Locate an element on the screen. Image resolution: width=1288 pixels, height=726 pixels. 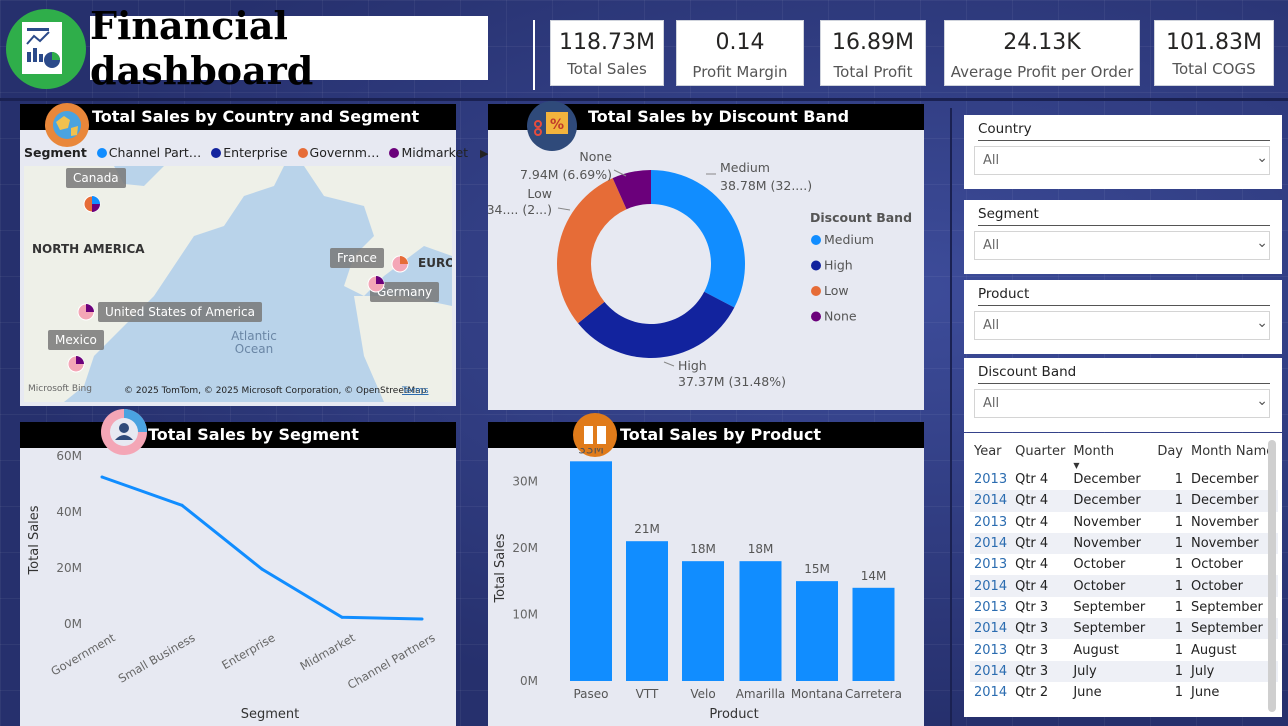
donut-legend-item: High is located at coordinates (838, 265).